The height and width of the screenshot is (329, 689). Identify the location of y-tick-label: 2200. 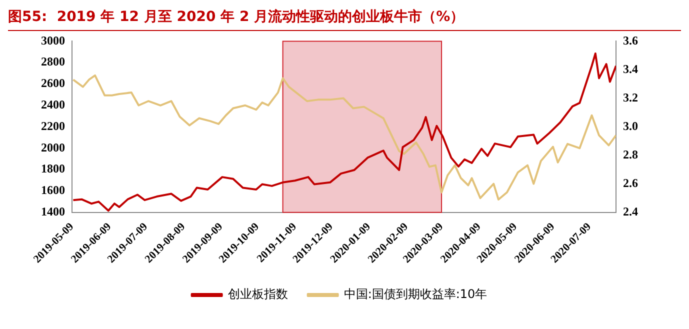
(53, 125).